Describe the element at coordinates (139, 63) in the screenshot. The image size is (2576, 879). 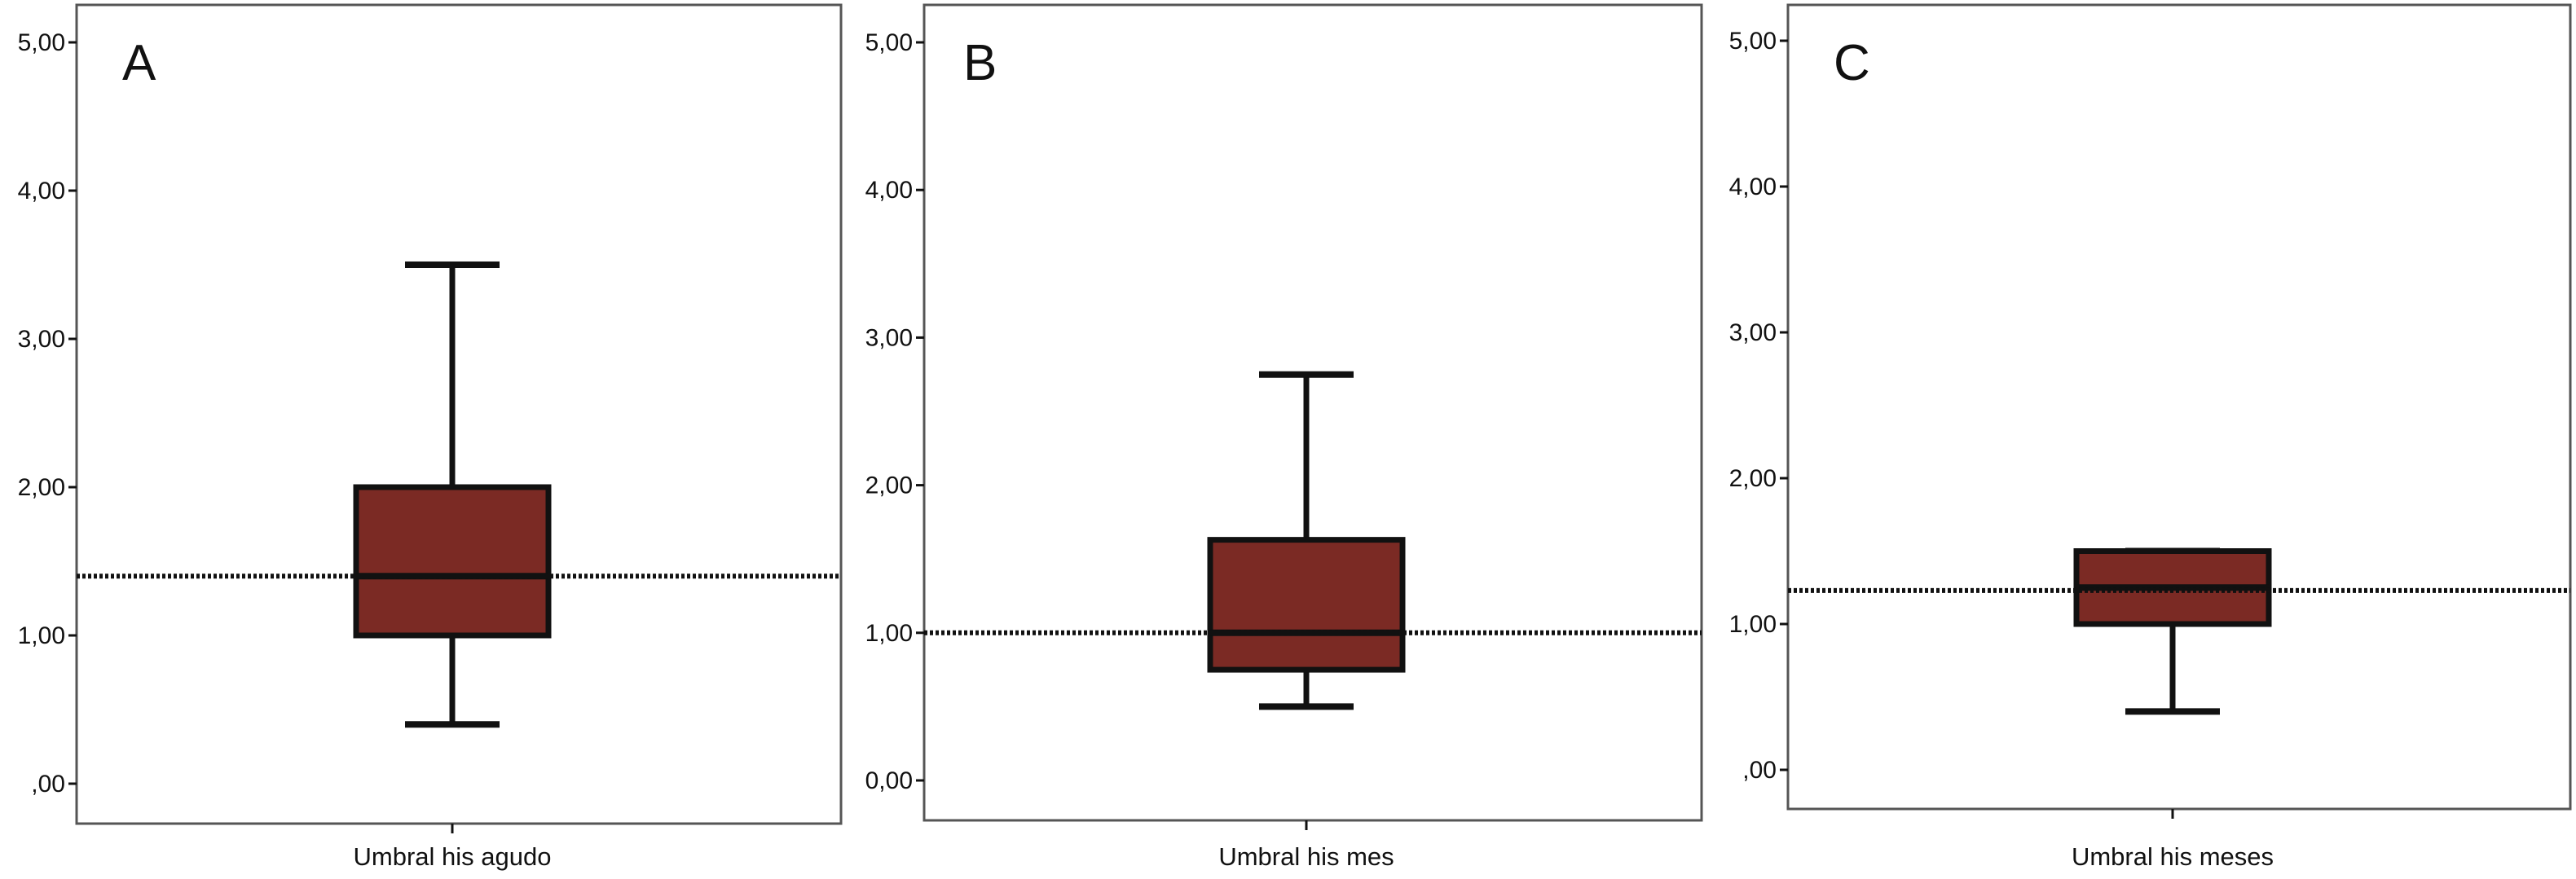
I see `panel-label: A` at that location.